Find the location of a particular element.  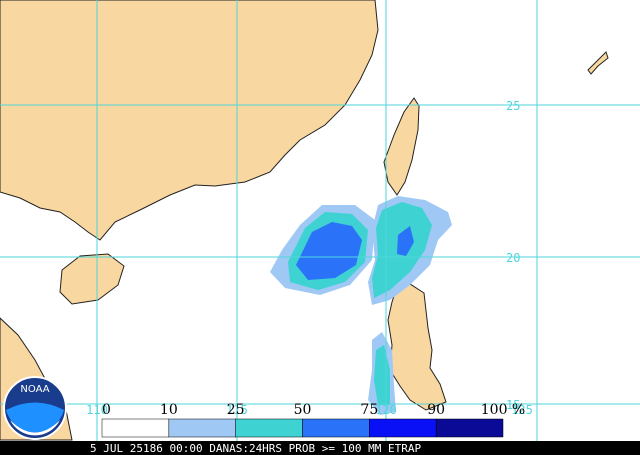

legend-label: 100 % is located at coordinates (503, 410).